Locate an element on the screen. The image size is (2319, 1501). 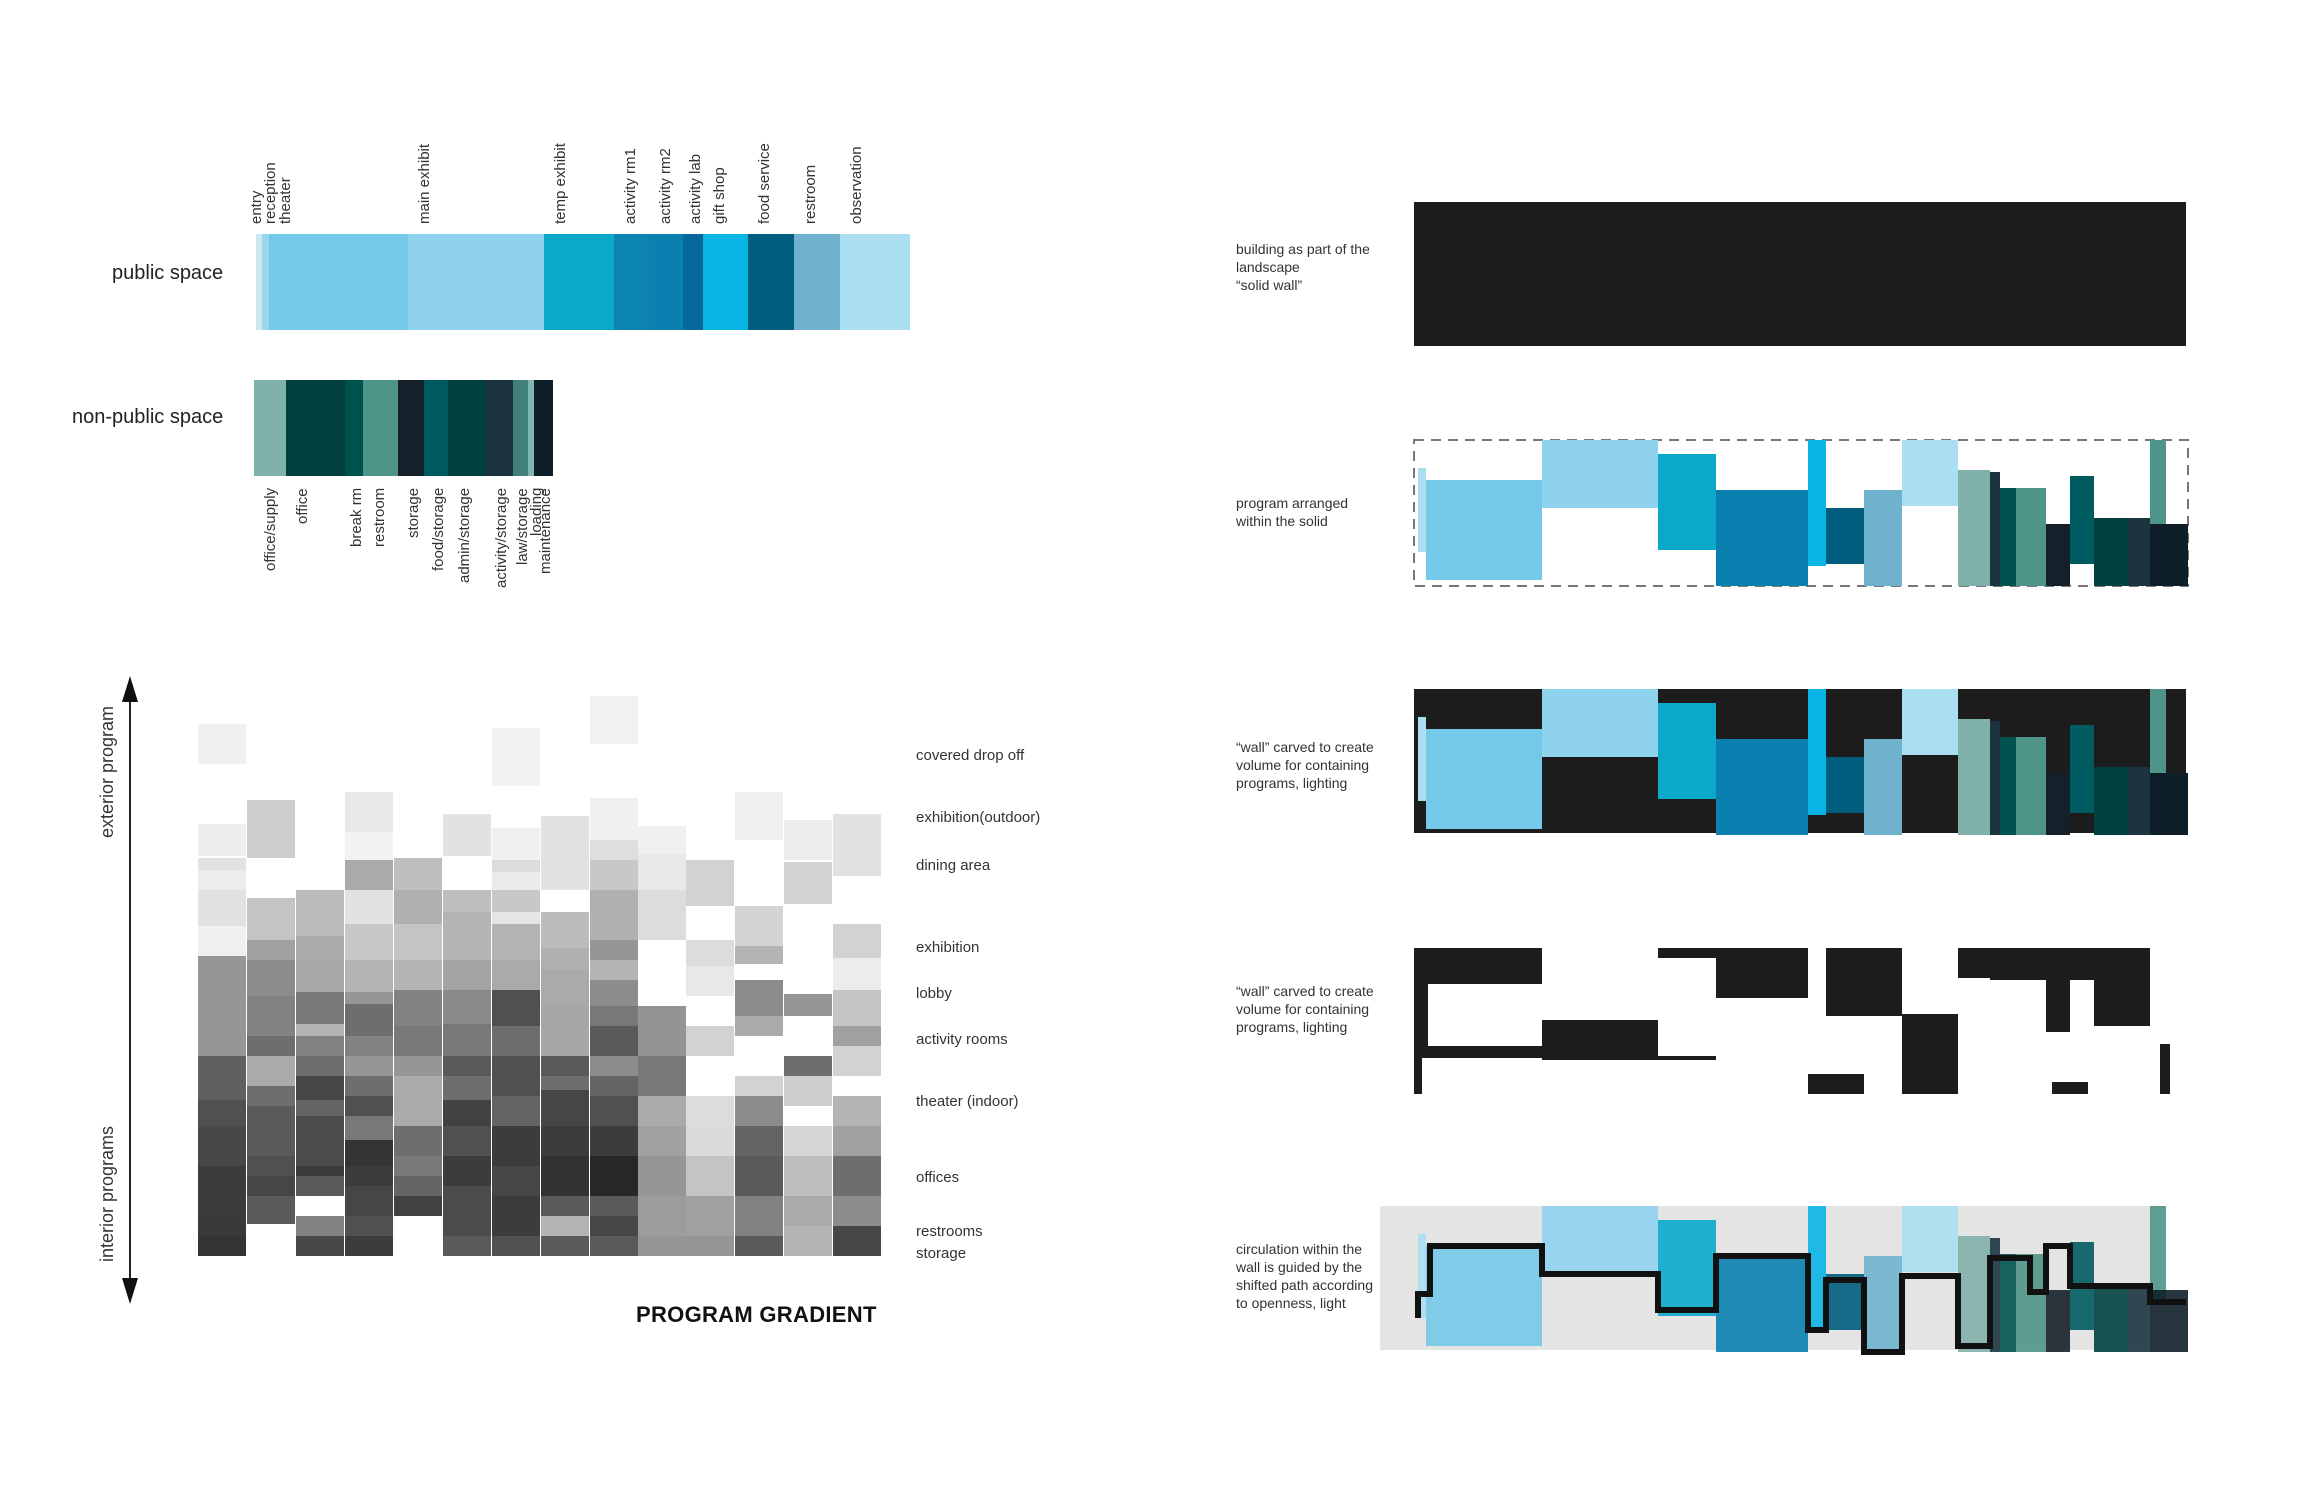
program-segment-storage is located at coordinates (411, 428).